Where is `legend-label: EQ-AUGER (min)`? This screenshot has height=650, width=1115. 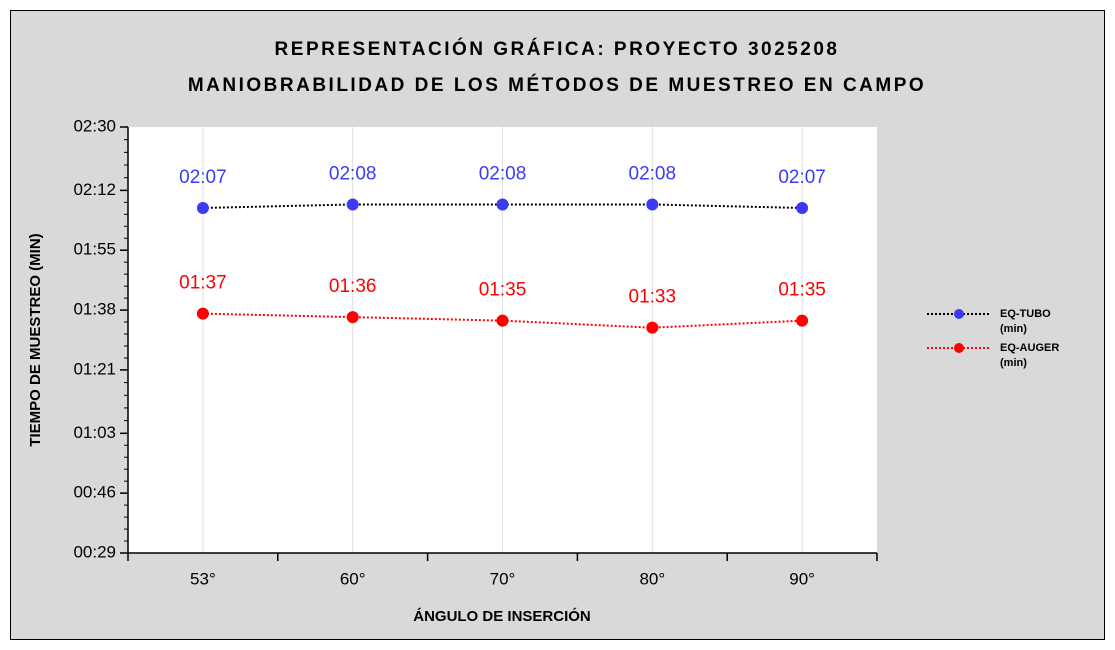 legend-label: EQ-AUGER (min) is located at coordinates (1031, 355).